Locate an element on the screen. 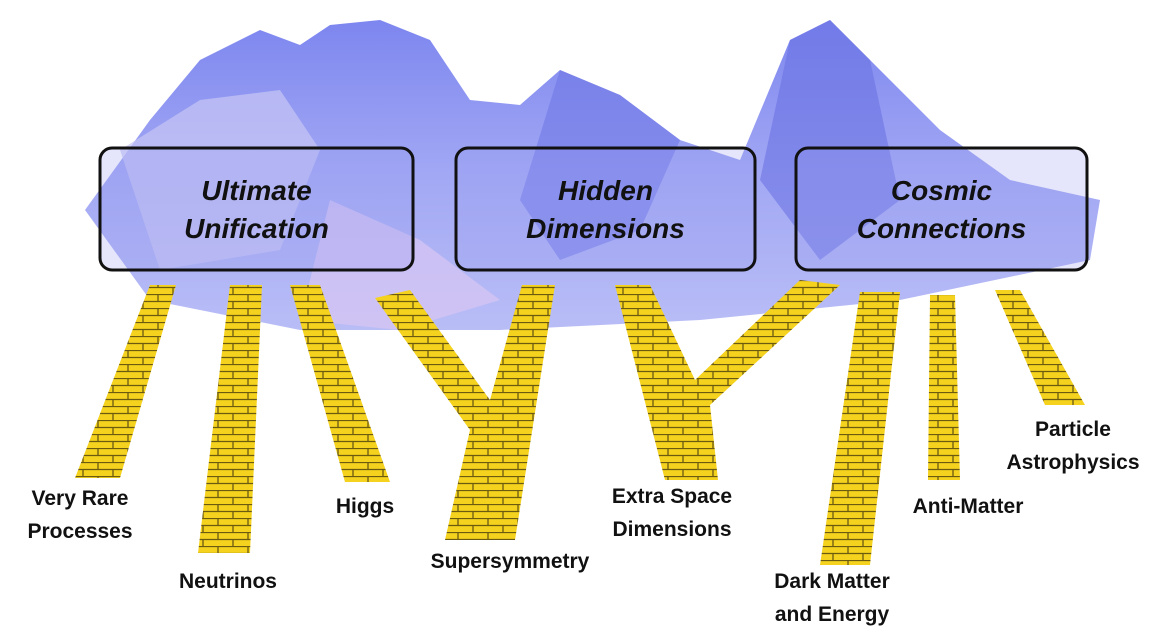  path-label: Astrophysics is located at coordinates (1072, 462).